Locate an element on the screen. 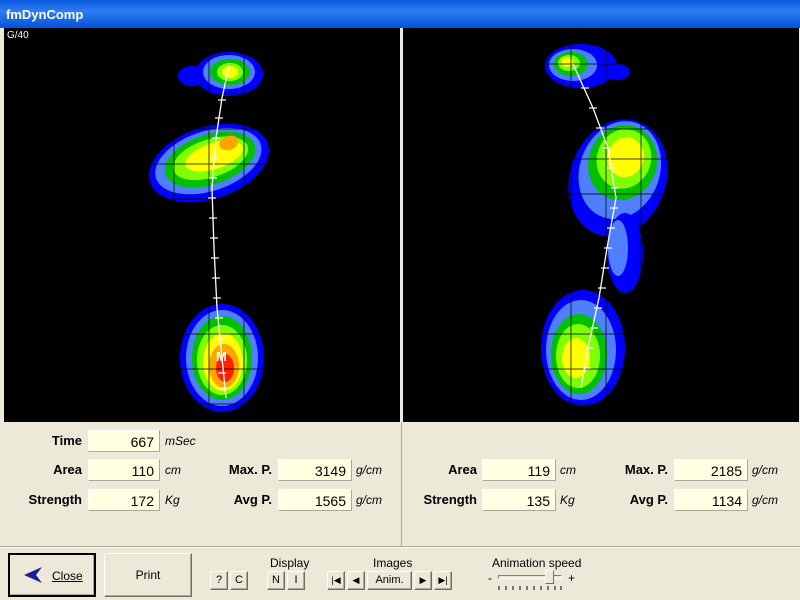  help-button: ? is located at coordinates (219, 580).